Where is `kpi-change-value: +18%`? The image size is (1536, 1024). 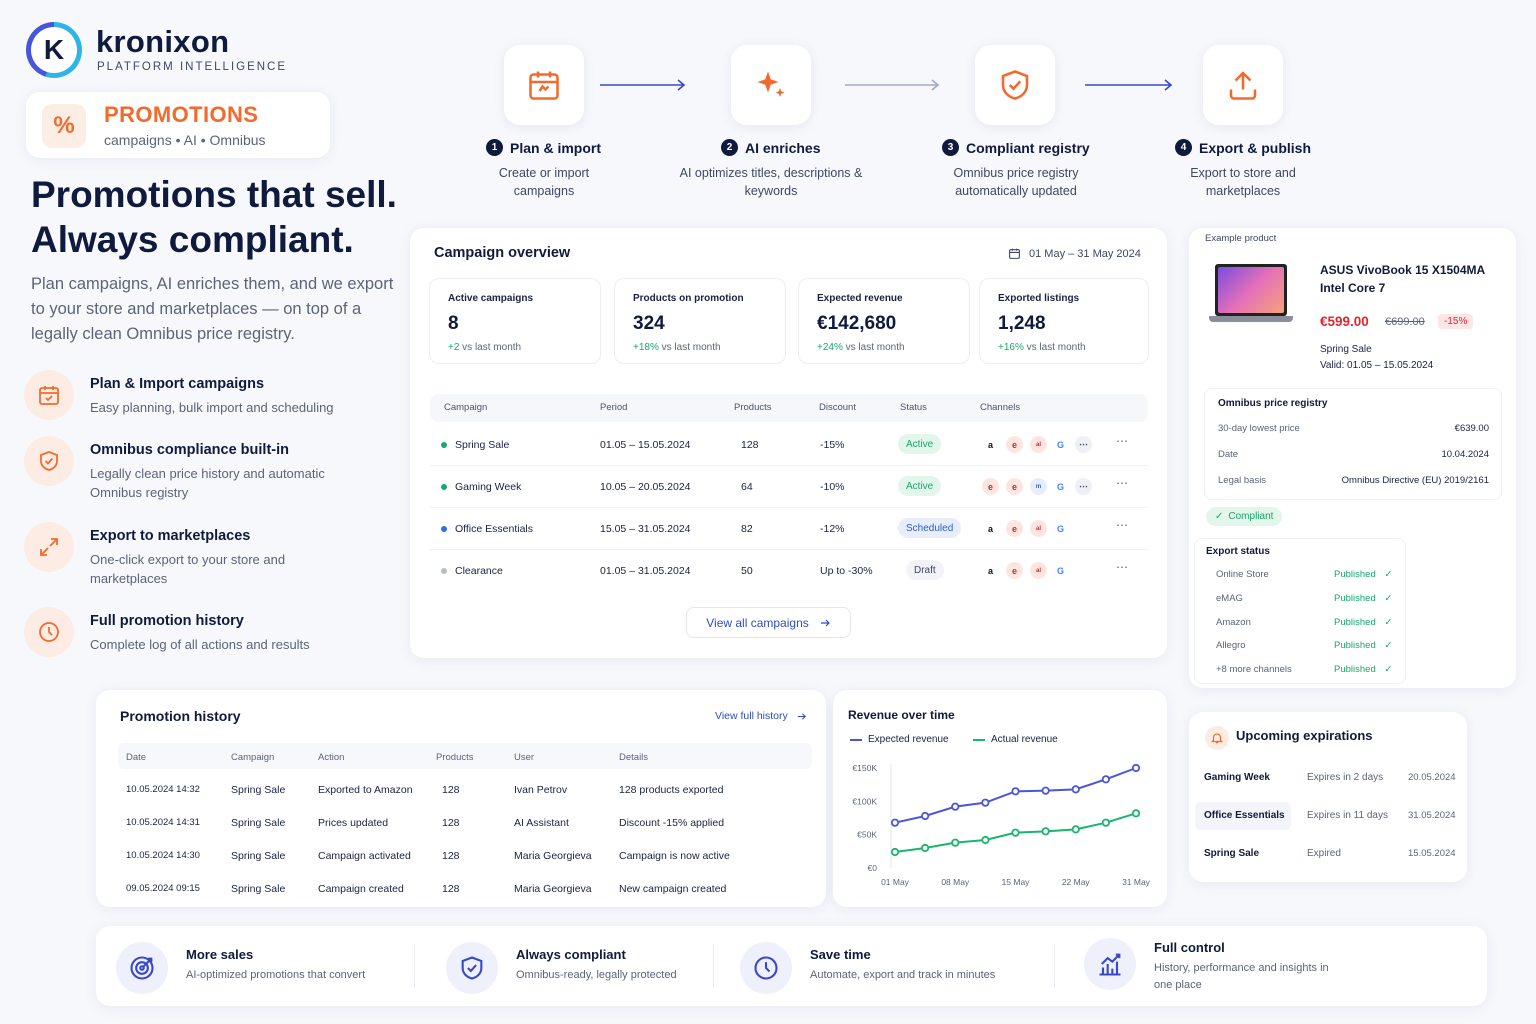
kpi-change-value: +18% is located at coordinates (646, 347).